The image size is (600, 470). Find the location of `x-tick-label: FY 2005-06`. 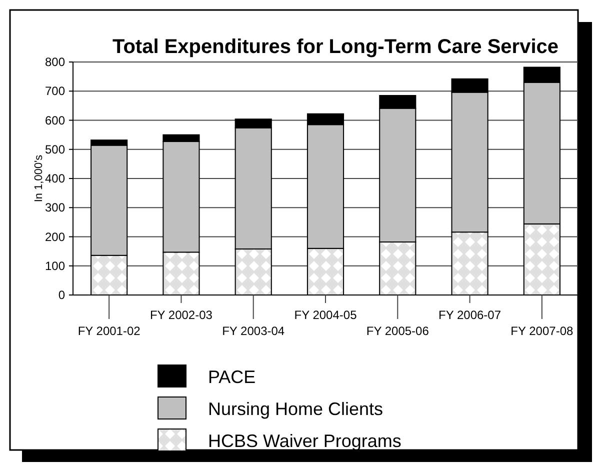

x-tick-label: FY 2005-06 is located at coordinates (398, 331).